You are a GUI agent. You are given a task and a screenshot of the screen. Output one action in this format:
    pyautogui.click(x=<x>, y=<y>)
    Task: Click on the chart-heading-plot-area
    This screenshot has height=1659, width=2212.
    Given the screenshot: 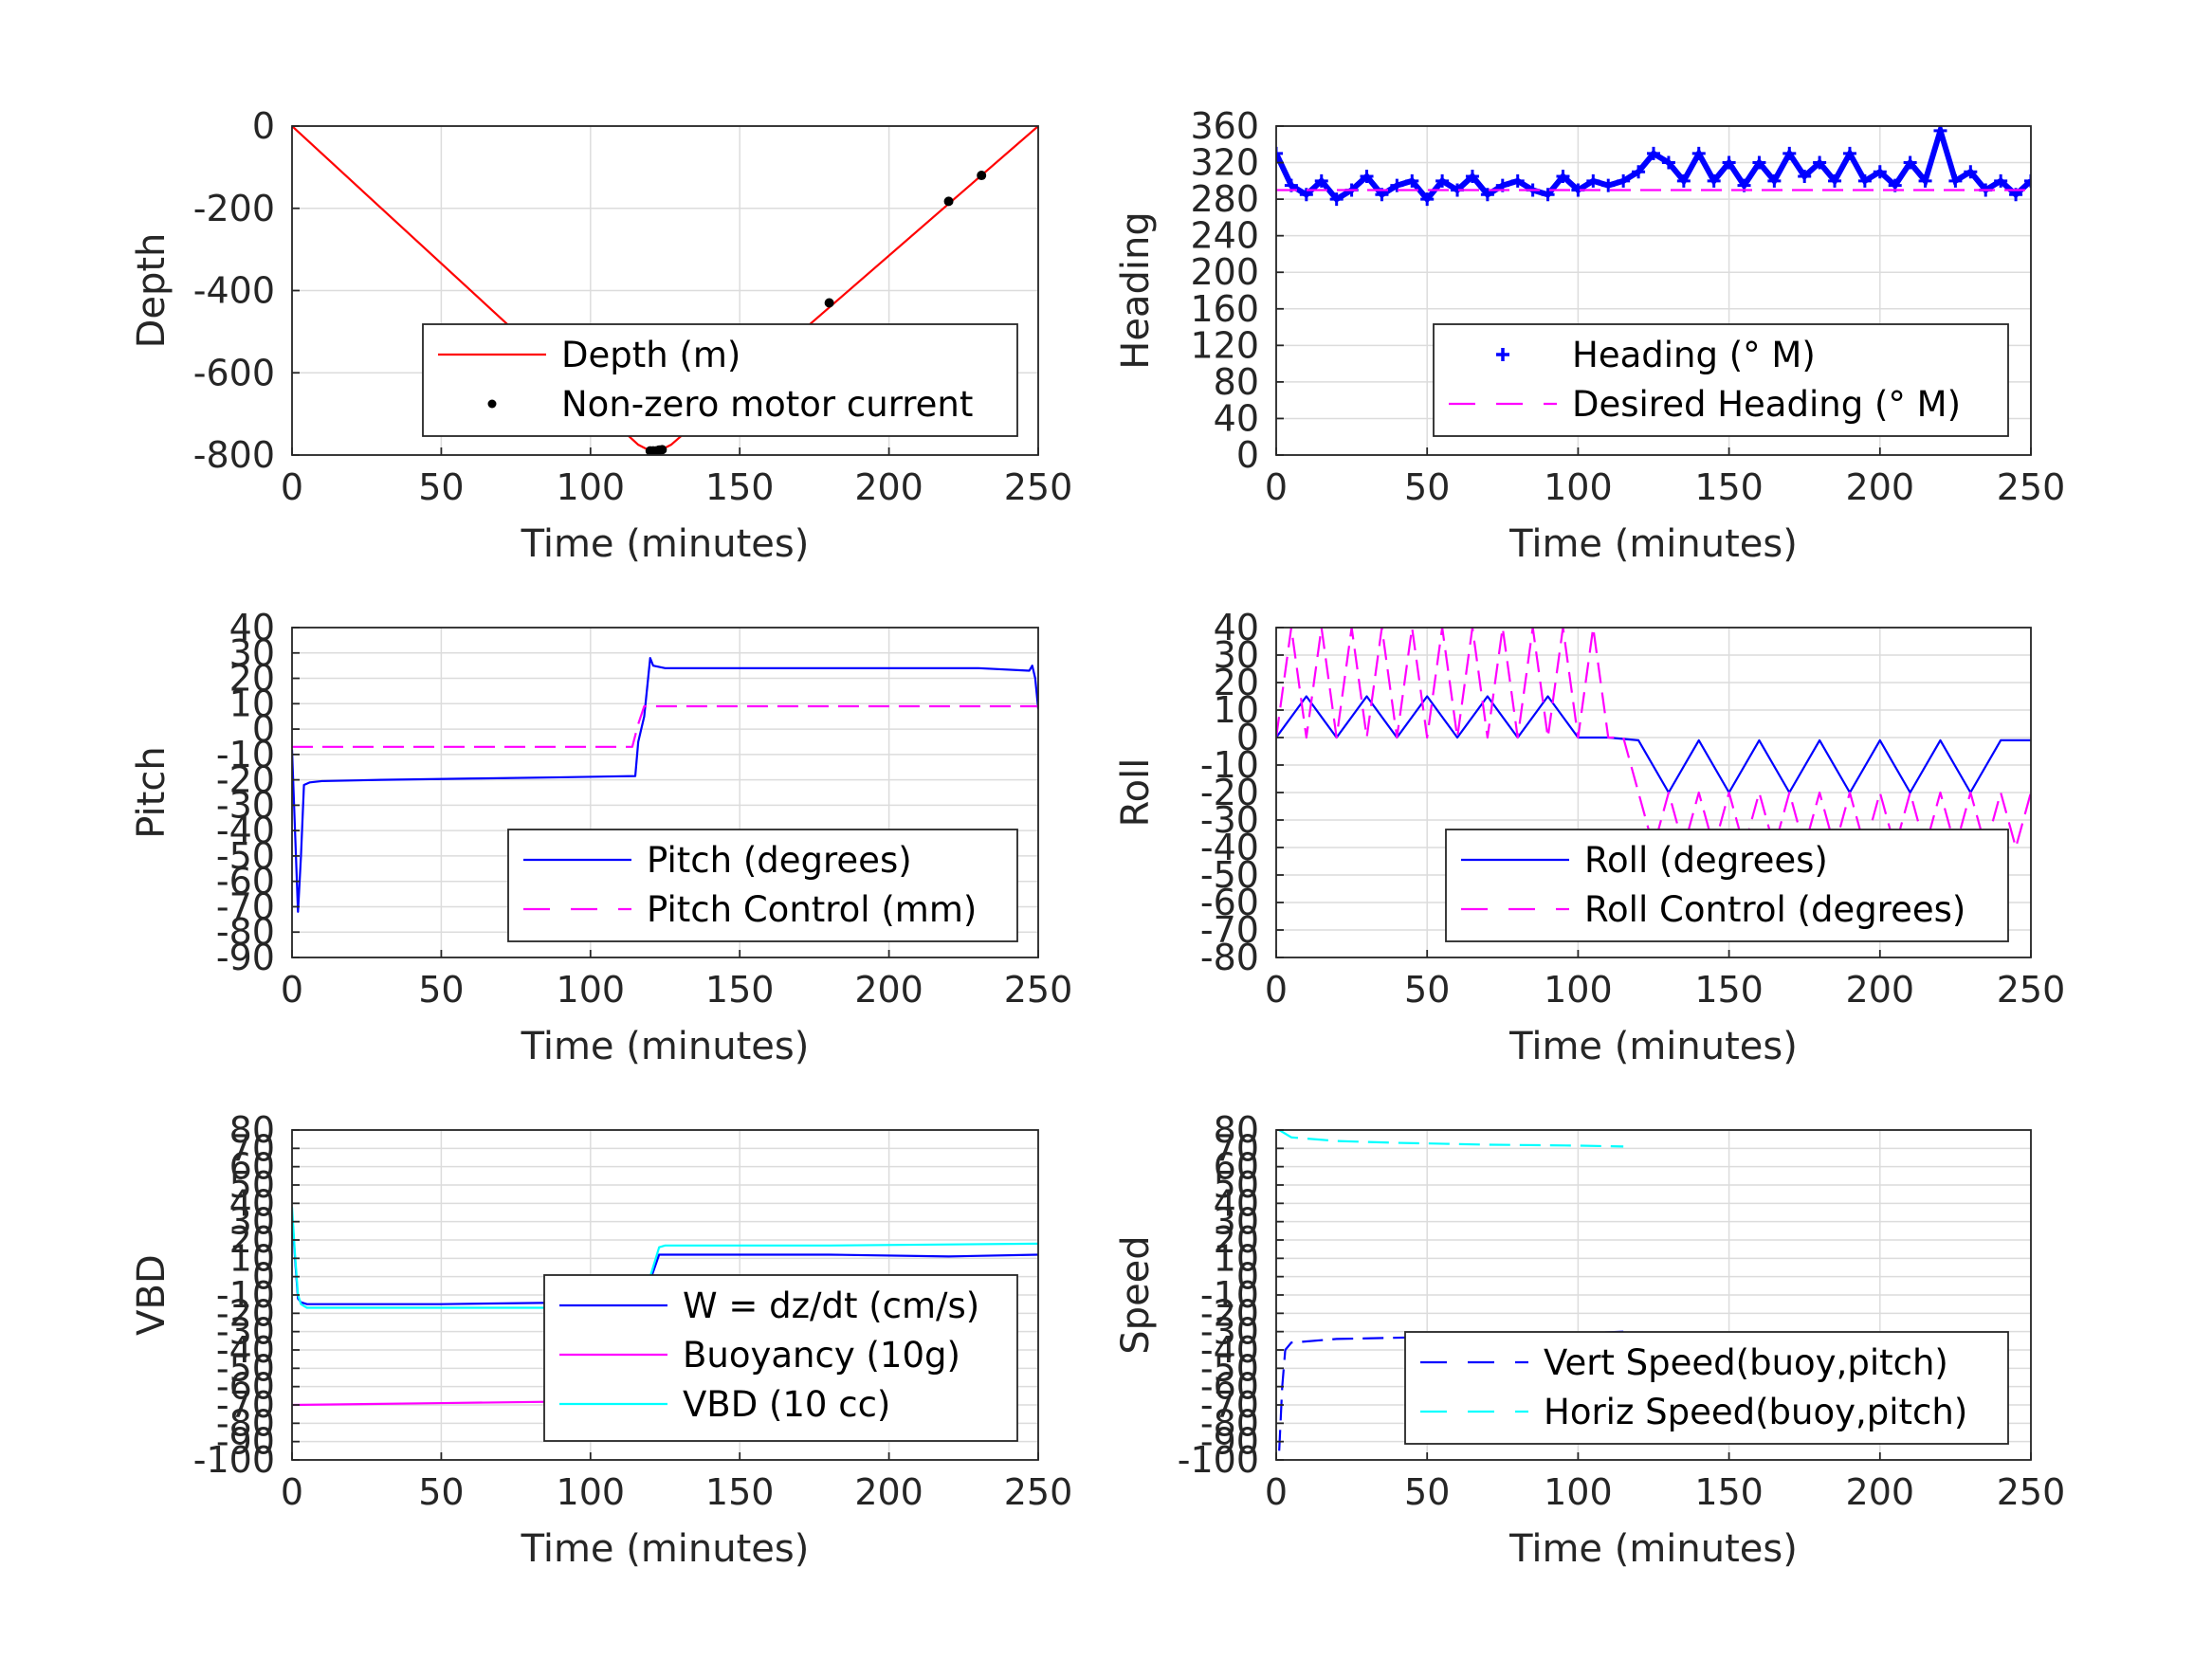 What is the action you would take?
    pyautogui.click(x=1653, y=166)
    